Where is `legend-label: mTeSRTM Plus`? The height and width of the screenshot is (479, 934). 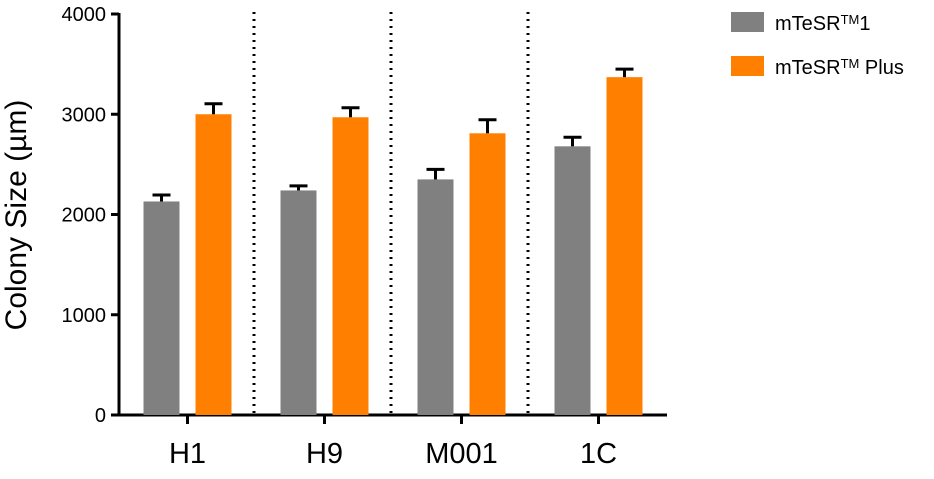
legend-label: mTeSRTM Plus is located at coordinates (839, 67).